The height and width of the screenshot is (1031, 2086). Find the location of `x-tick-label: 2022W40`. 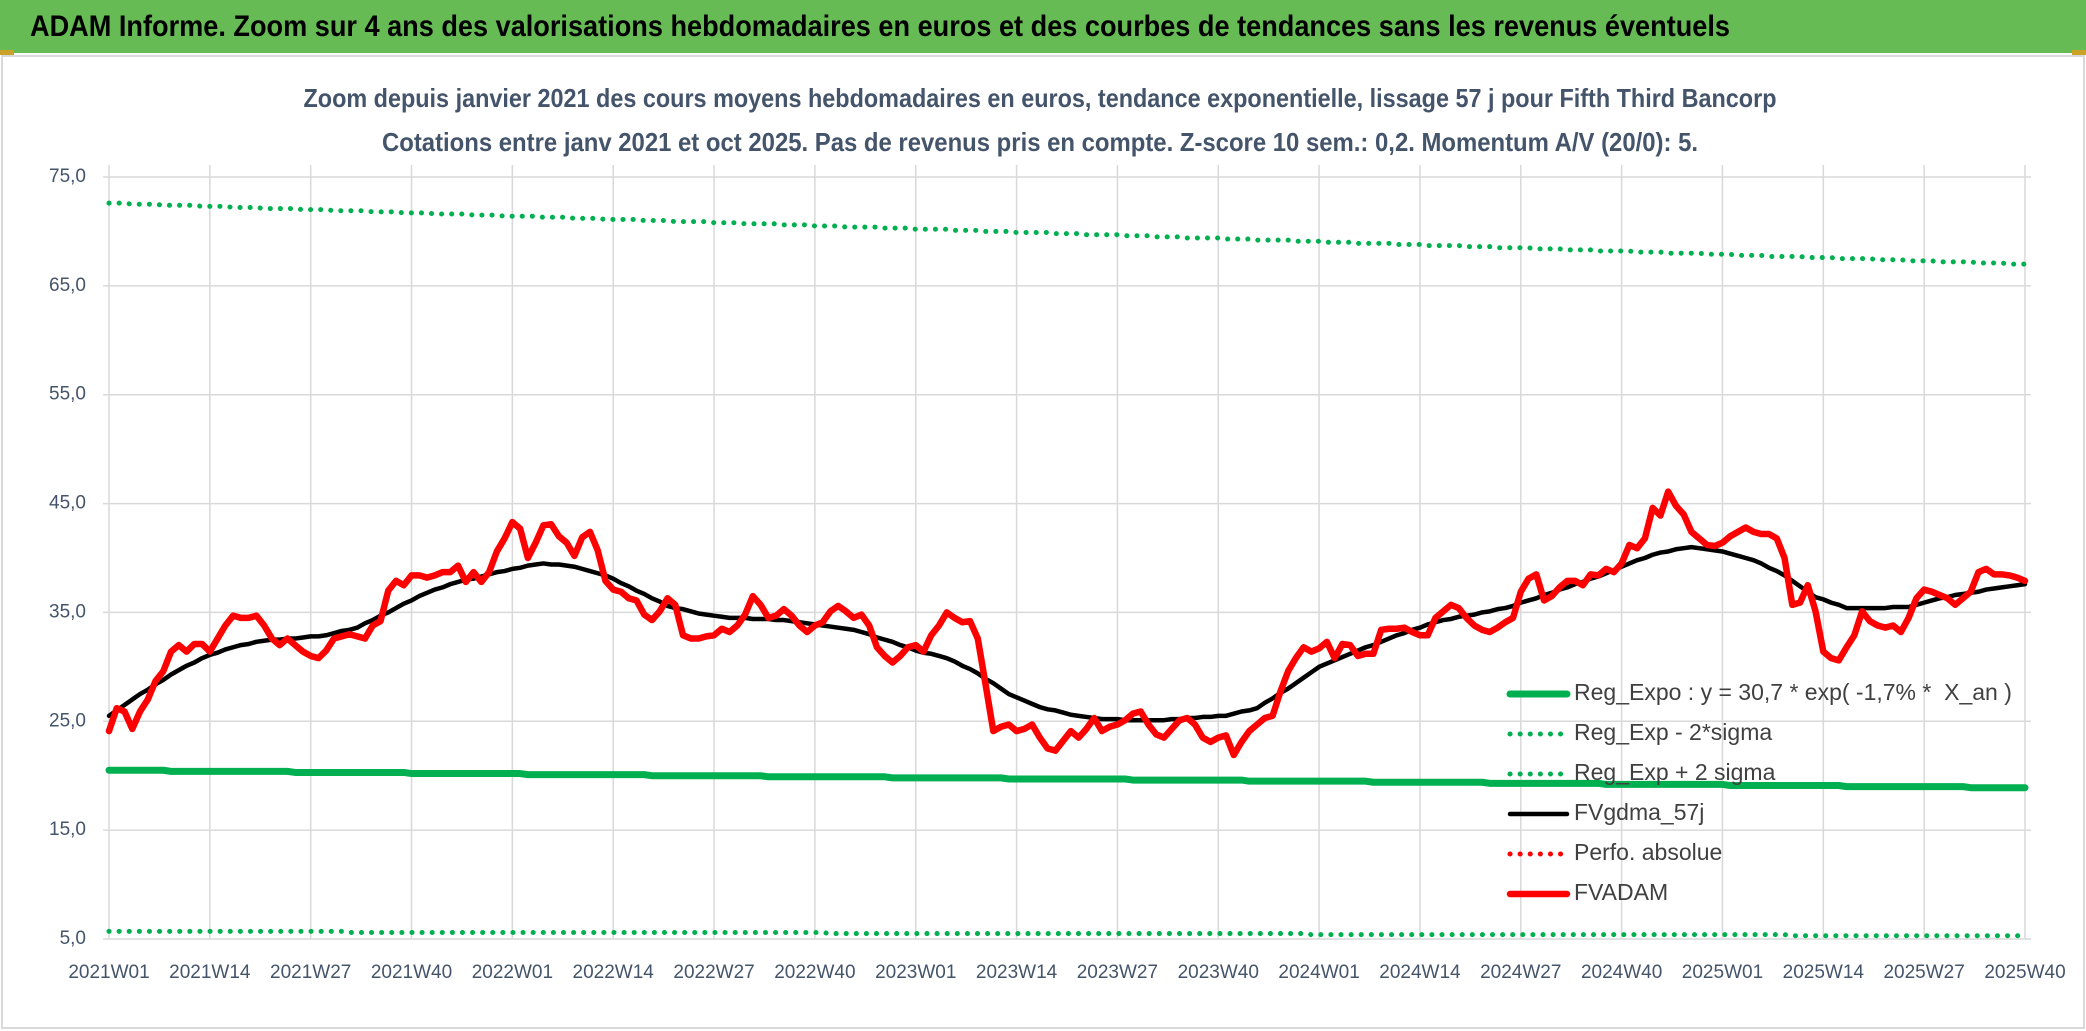

x-tick-label: 2022W40 is located at coordinates (814, 972).